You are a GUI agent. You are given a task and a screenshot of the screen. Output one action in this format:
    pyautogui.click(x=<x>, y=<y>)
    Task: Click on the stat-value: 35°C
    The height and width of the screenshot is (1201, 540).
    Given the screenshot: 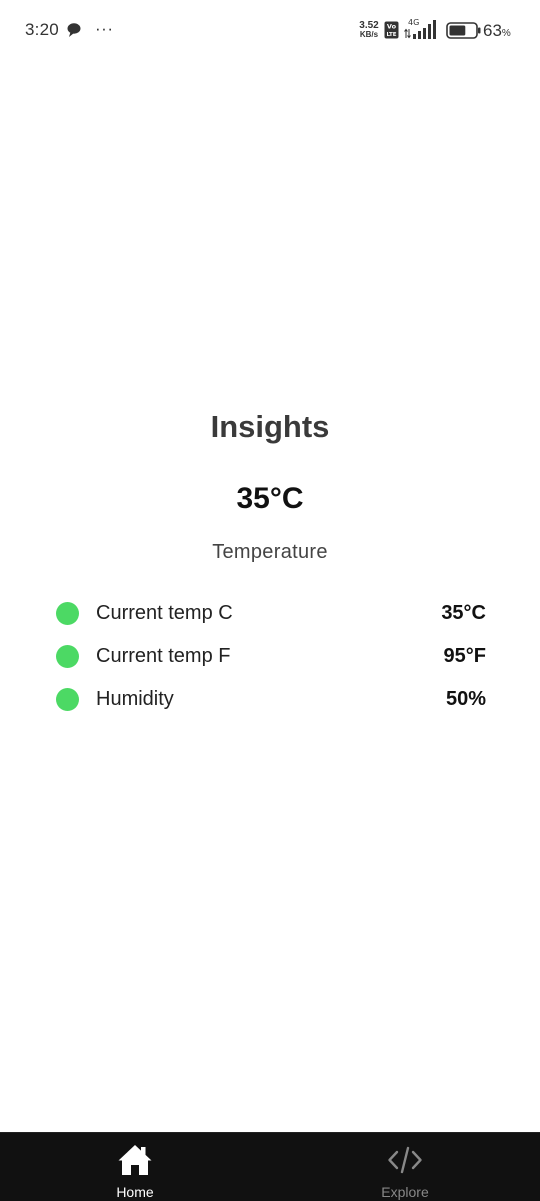 What is the action you would take?
    pyautogui.click(x=463, y=613)
    